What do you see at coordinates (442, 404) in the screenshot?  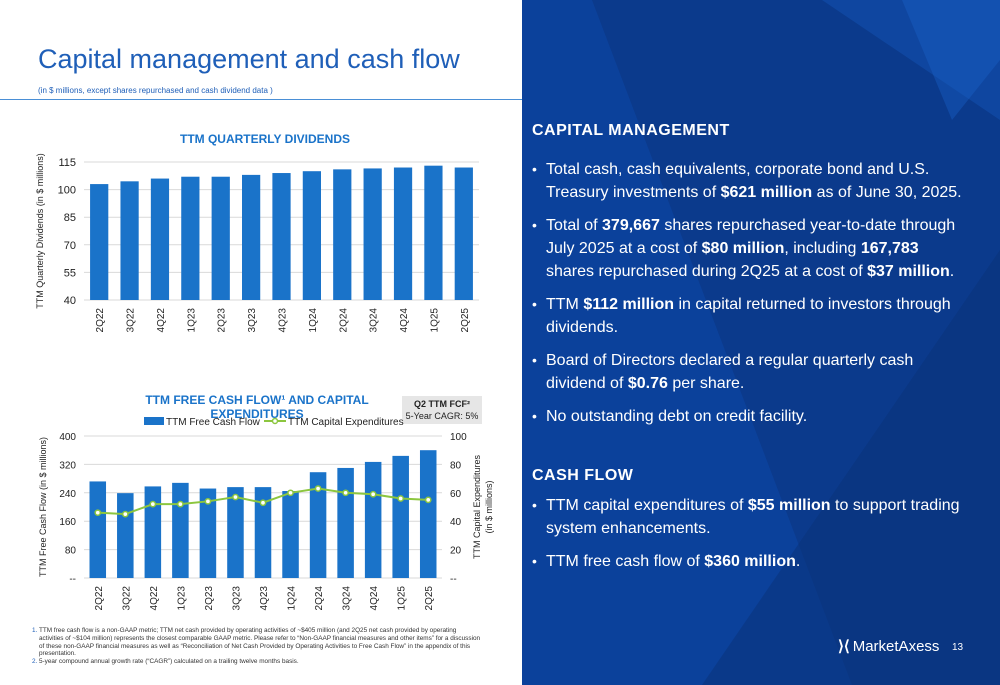 I see `fcf-box-heading: Q2 TTM FCF²` at bounding box center [442, 404].